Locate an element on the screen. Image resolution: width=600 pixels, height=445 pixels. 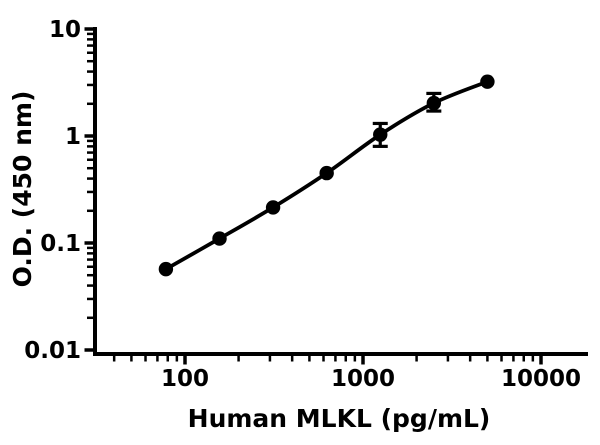
y-axis-tick-label: 10 is located at coordinates (65, 30).